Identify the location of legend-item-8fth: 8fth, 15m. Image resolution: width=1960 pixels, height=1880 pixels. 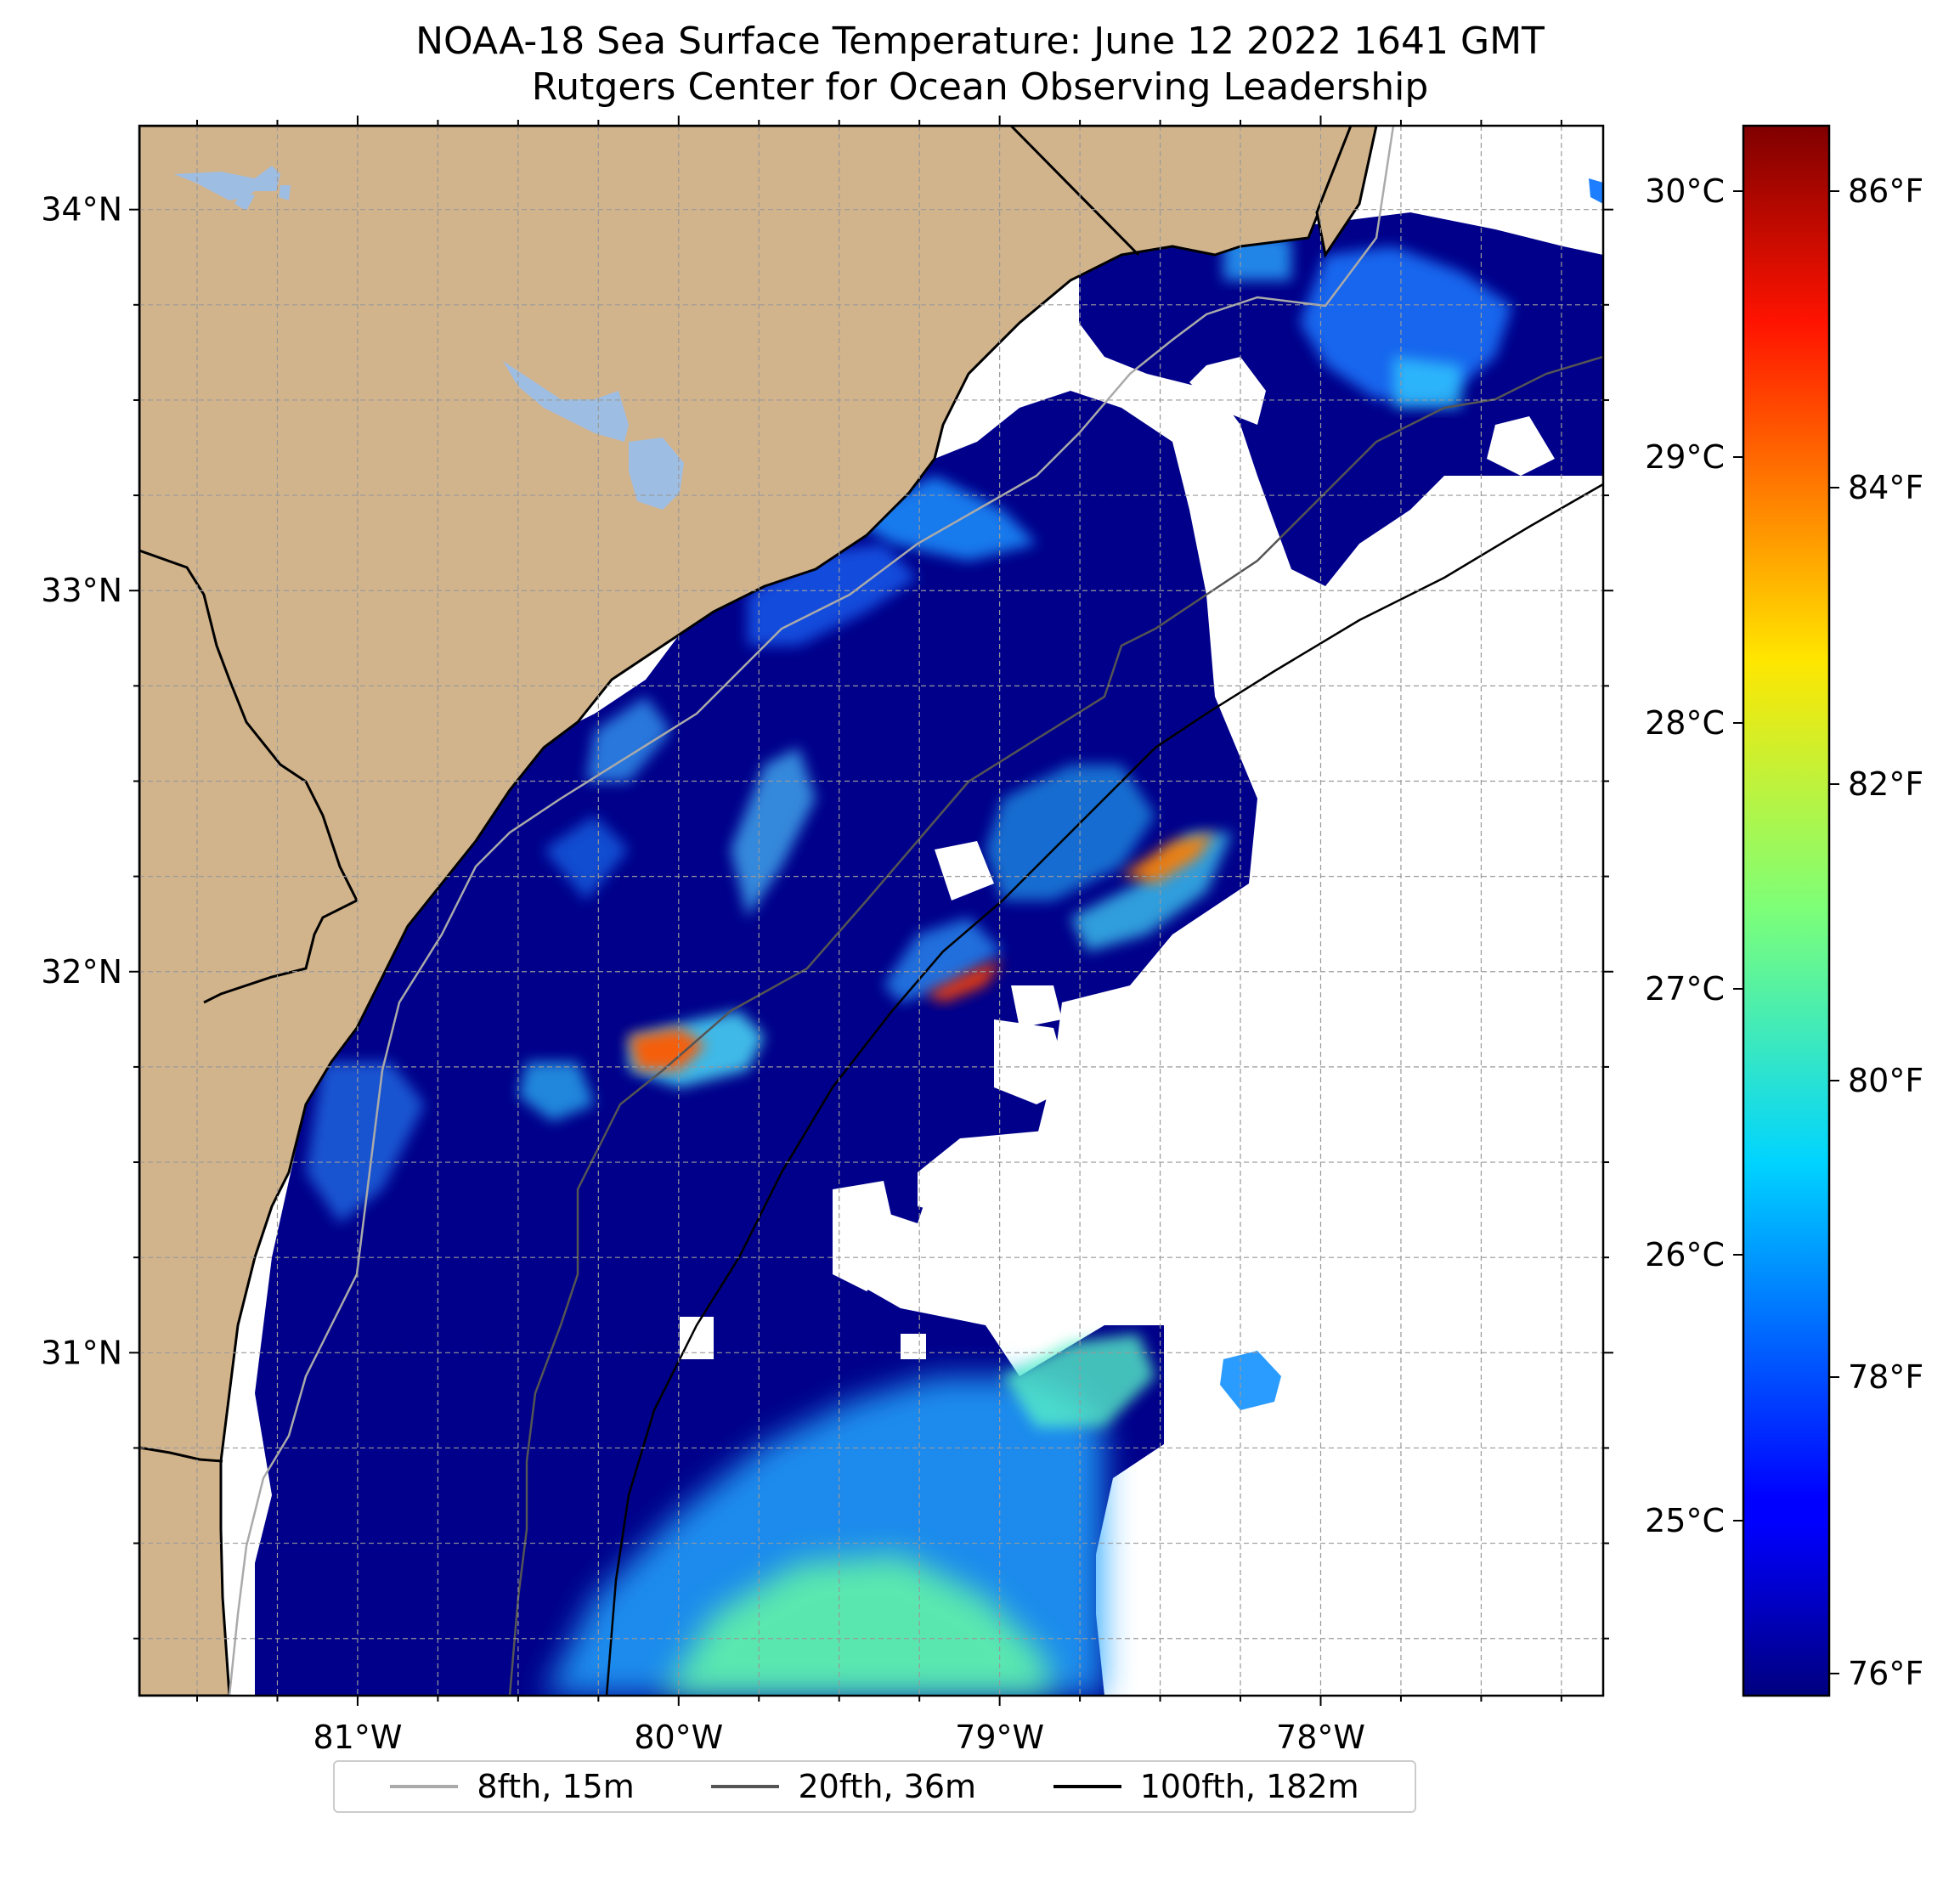
(513, 1786).